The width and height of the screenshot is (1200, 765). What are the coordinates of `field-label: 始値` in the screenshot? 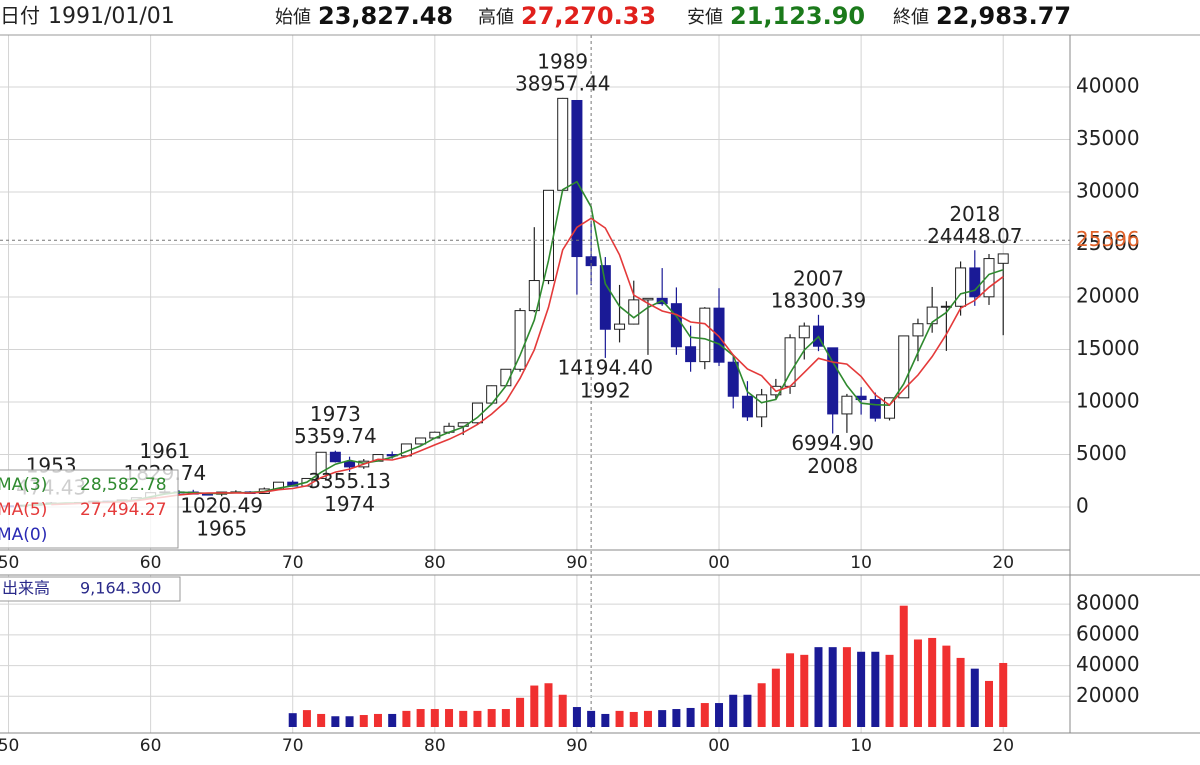 It's located at (293, 17).